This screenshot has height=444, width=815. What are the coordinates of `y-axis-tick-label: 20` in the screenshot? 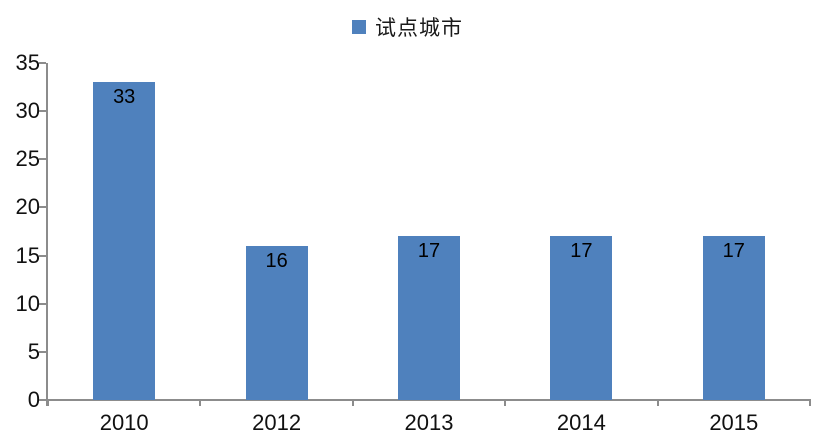 It's located at (27, 207).